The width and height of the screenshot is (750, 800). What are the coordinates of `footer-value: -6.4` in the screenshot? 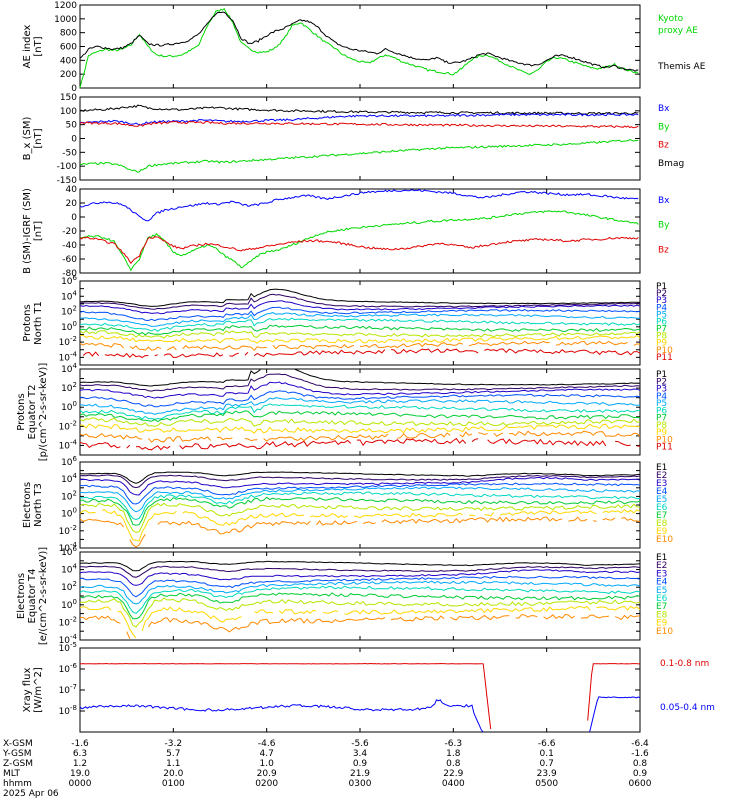 It's located at (640, 744).